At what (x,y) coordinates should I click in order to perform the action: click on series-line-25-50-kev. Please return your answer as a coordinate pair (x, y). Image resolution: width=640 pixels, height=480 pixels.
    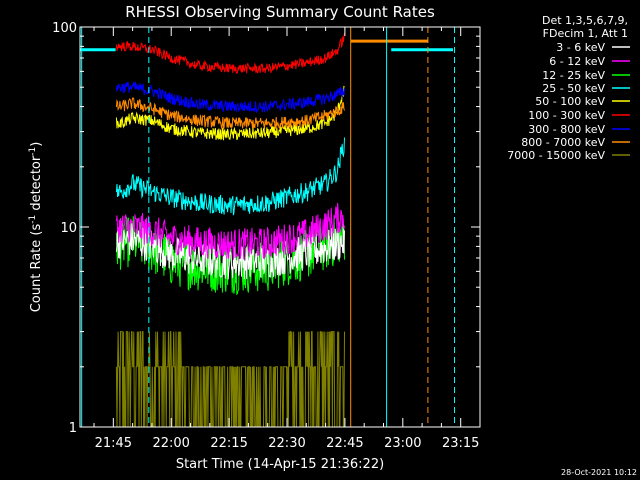
    Looking at the image, I should click on (230, 176).